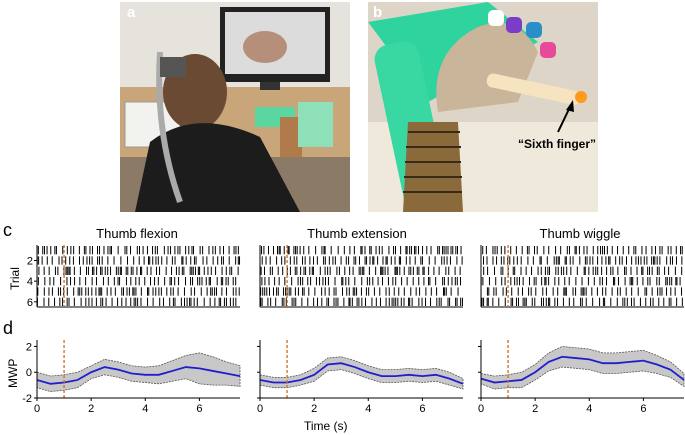 The width and height of the screenshot is (685, 435). I want to click on mwp-ytick-label: -2, so click(27, 399).